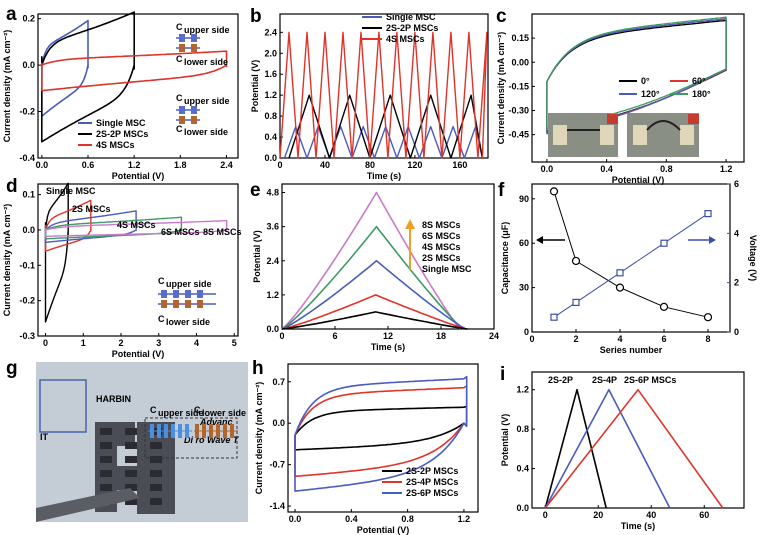 Image resolution: width=760 pixels, height=535 pixels. Describe the element at coordinates (619, 339) in the screenshot. I see `x-tick-label: 4` at that location.